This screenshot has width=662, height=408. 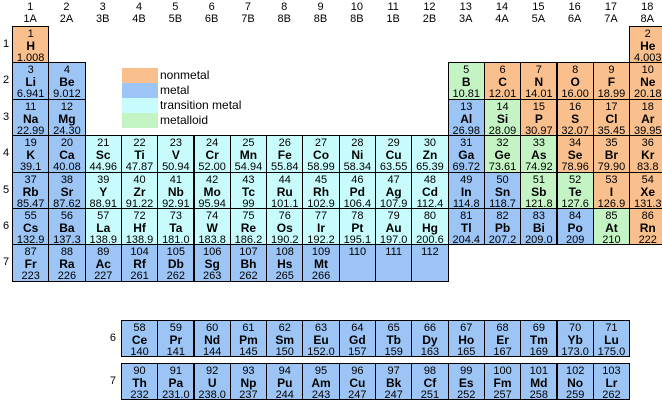 I want to click on element-symbol: No, so click(x=575, y=383).